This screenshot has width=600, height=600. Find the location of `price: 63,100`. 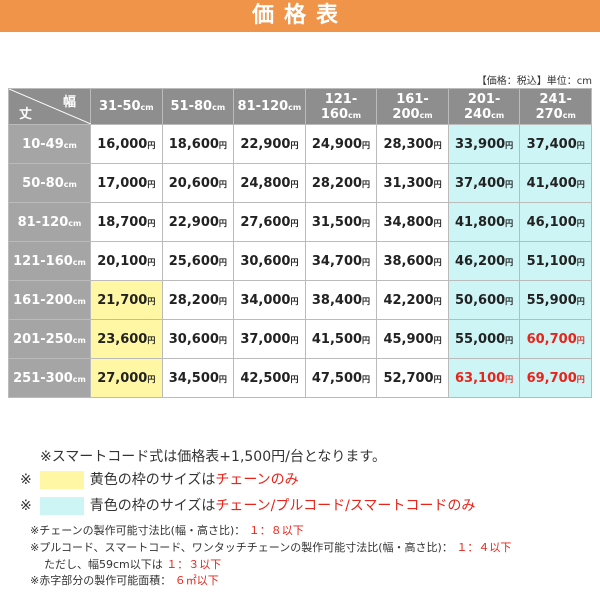

price: 63,100 is located at coordinates (480, 378).